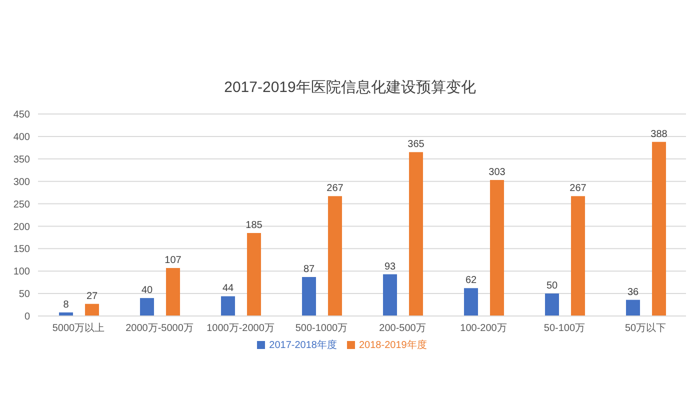 The width and height of the screenshot is (700, 394). Describe the element at coordinates (471, 280) in the screenshot. I see `data-label: 62` at that location.